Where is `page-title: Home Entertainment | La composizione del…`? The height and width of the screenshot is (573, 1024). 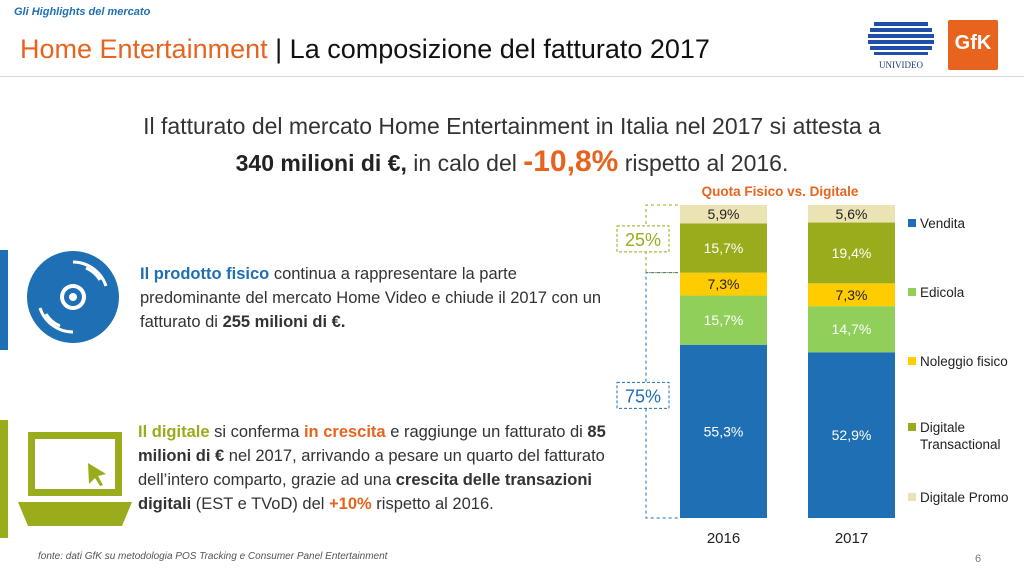 page-title: Home Entertainment | La composizione del… is located at coordinates (365, 49).